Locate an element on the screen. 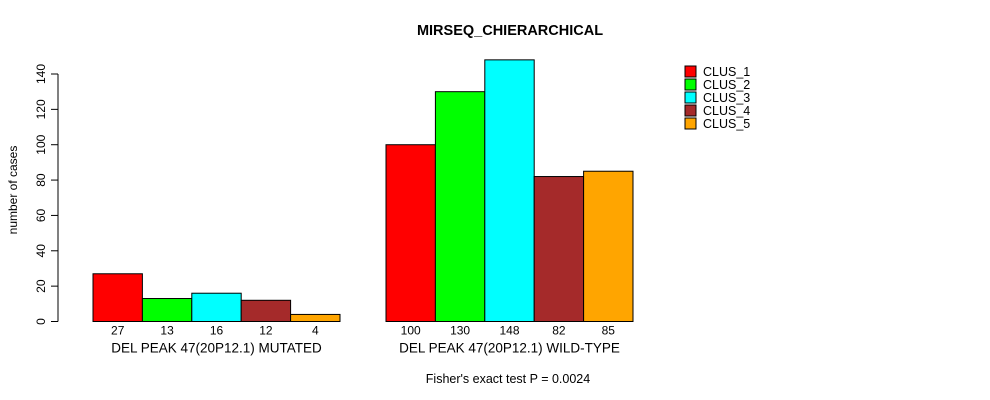 This screenshot has width=990, height=400. bar-clus_4-wild-type is located at coordinates (559, 249).